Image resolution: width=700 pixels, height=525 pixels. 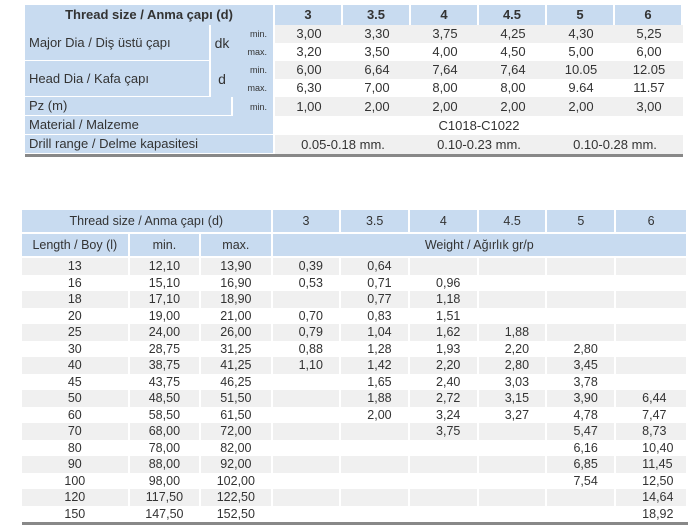 What do you see at coordinates (582, 222) in the screenshot?
I see `size-header: 5` at bounding box center [582, 222].